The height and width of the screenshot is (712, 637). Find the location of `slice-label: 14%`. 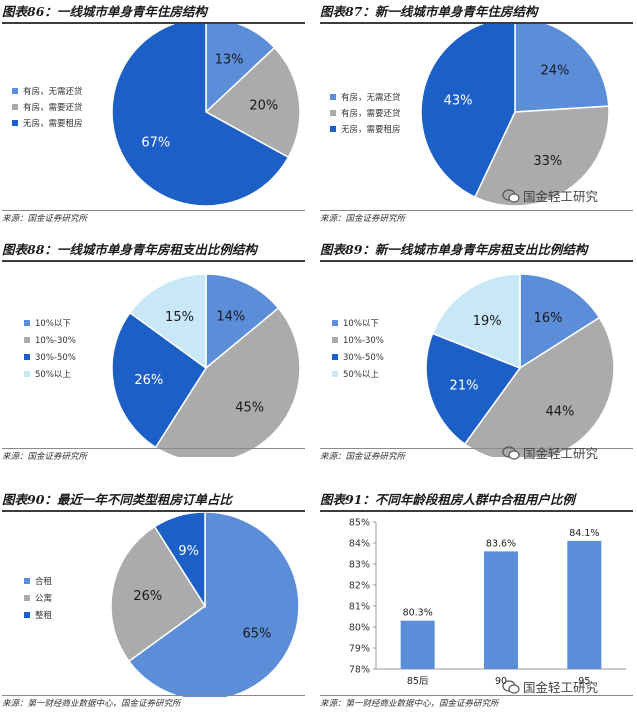

slice-label: 14% is located at coordinates (230, 316).